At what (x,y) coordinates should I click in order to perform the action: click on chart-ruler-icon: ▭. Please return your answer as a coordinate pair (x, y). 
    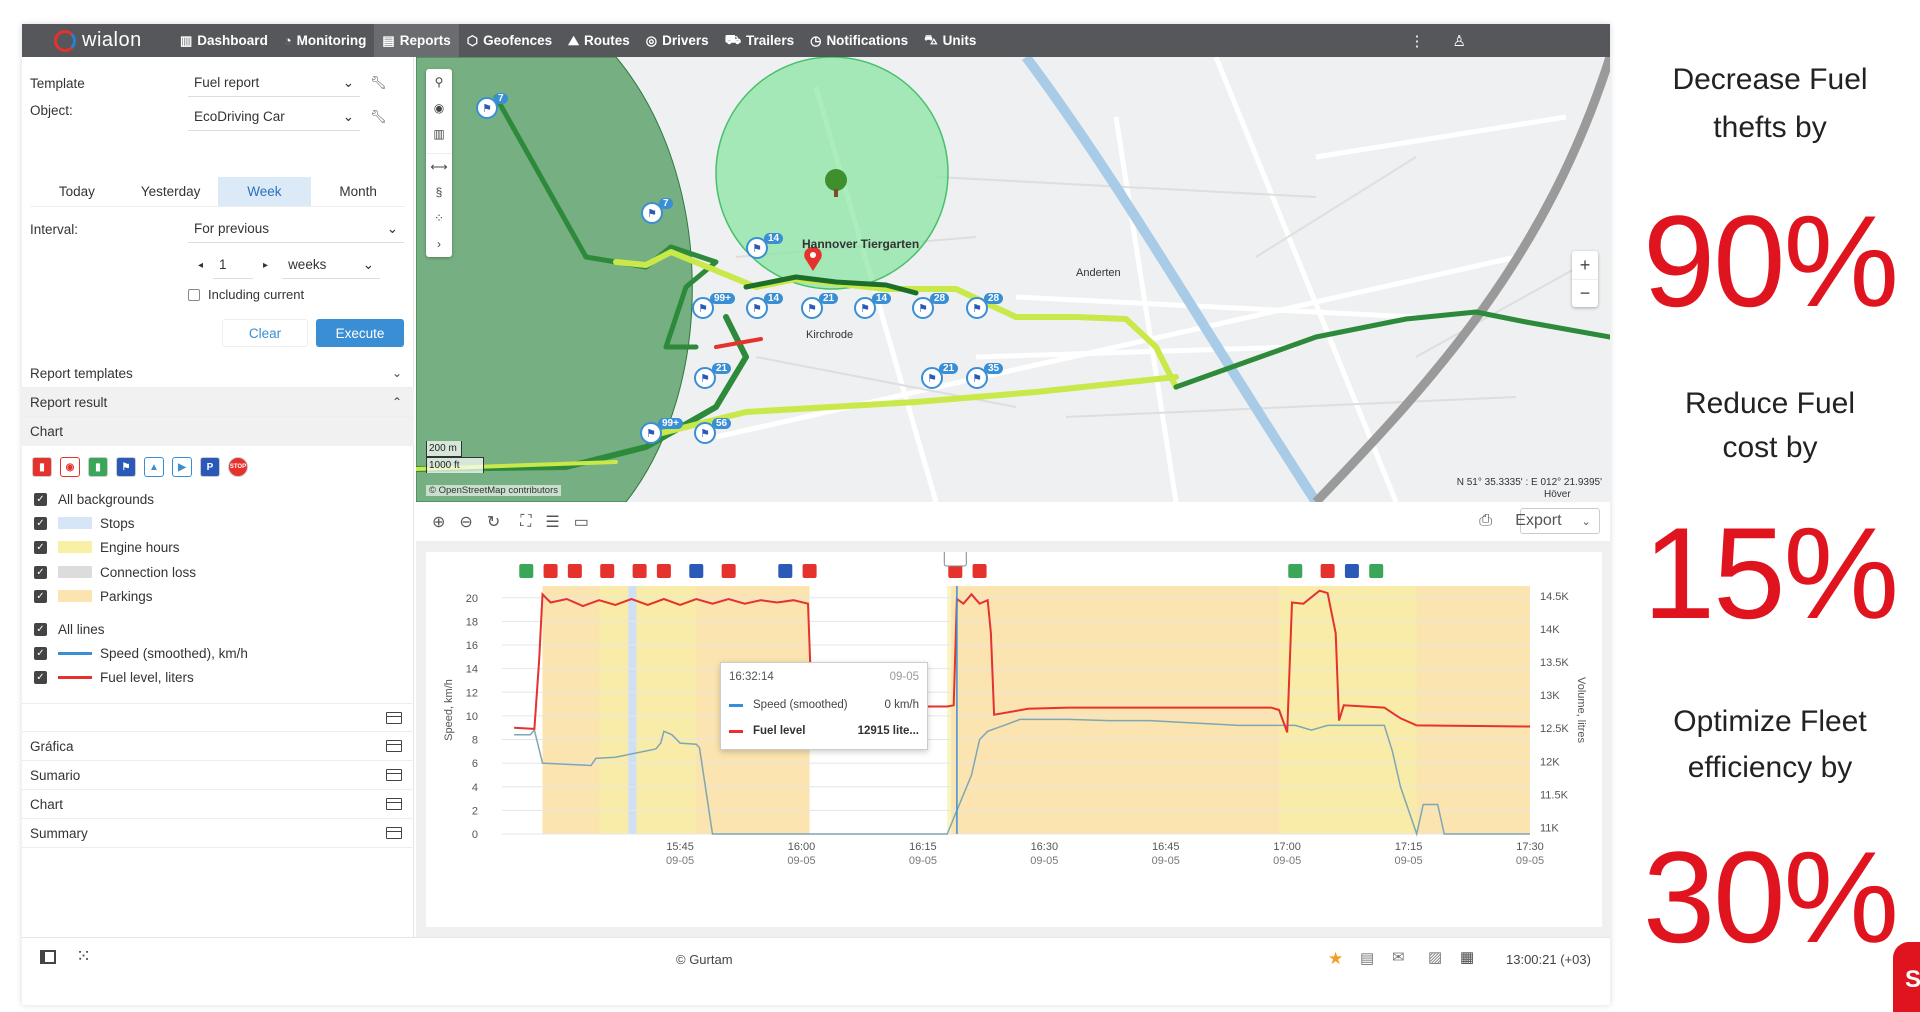
    Looking at the image, I should click on (581, 522).